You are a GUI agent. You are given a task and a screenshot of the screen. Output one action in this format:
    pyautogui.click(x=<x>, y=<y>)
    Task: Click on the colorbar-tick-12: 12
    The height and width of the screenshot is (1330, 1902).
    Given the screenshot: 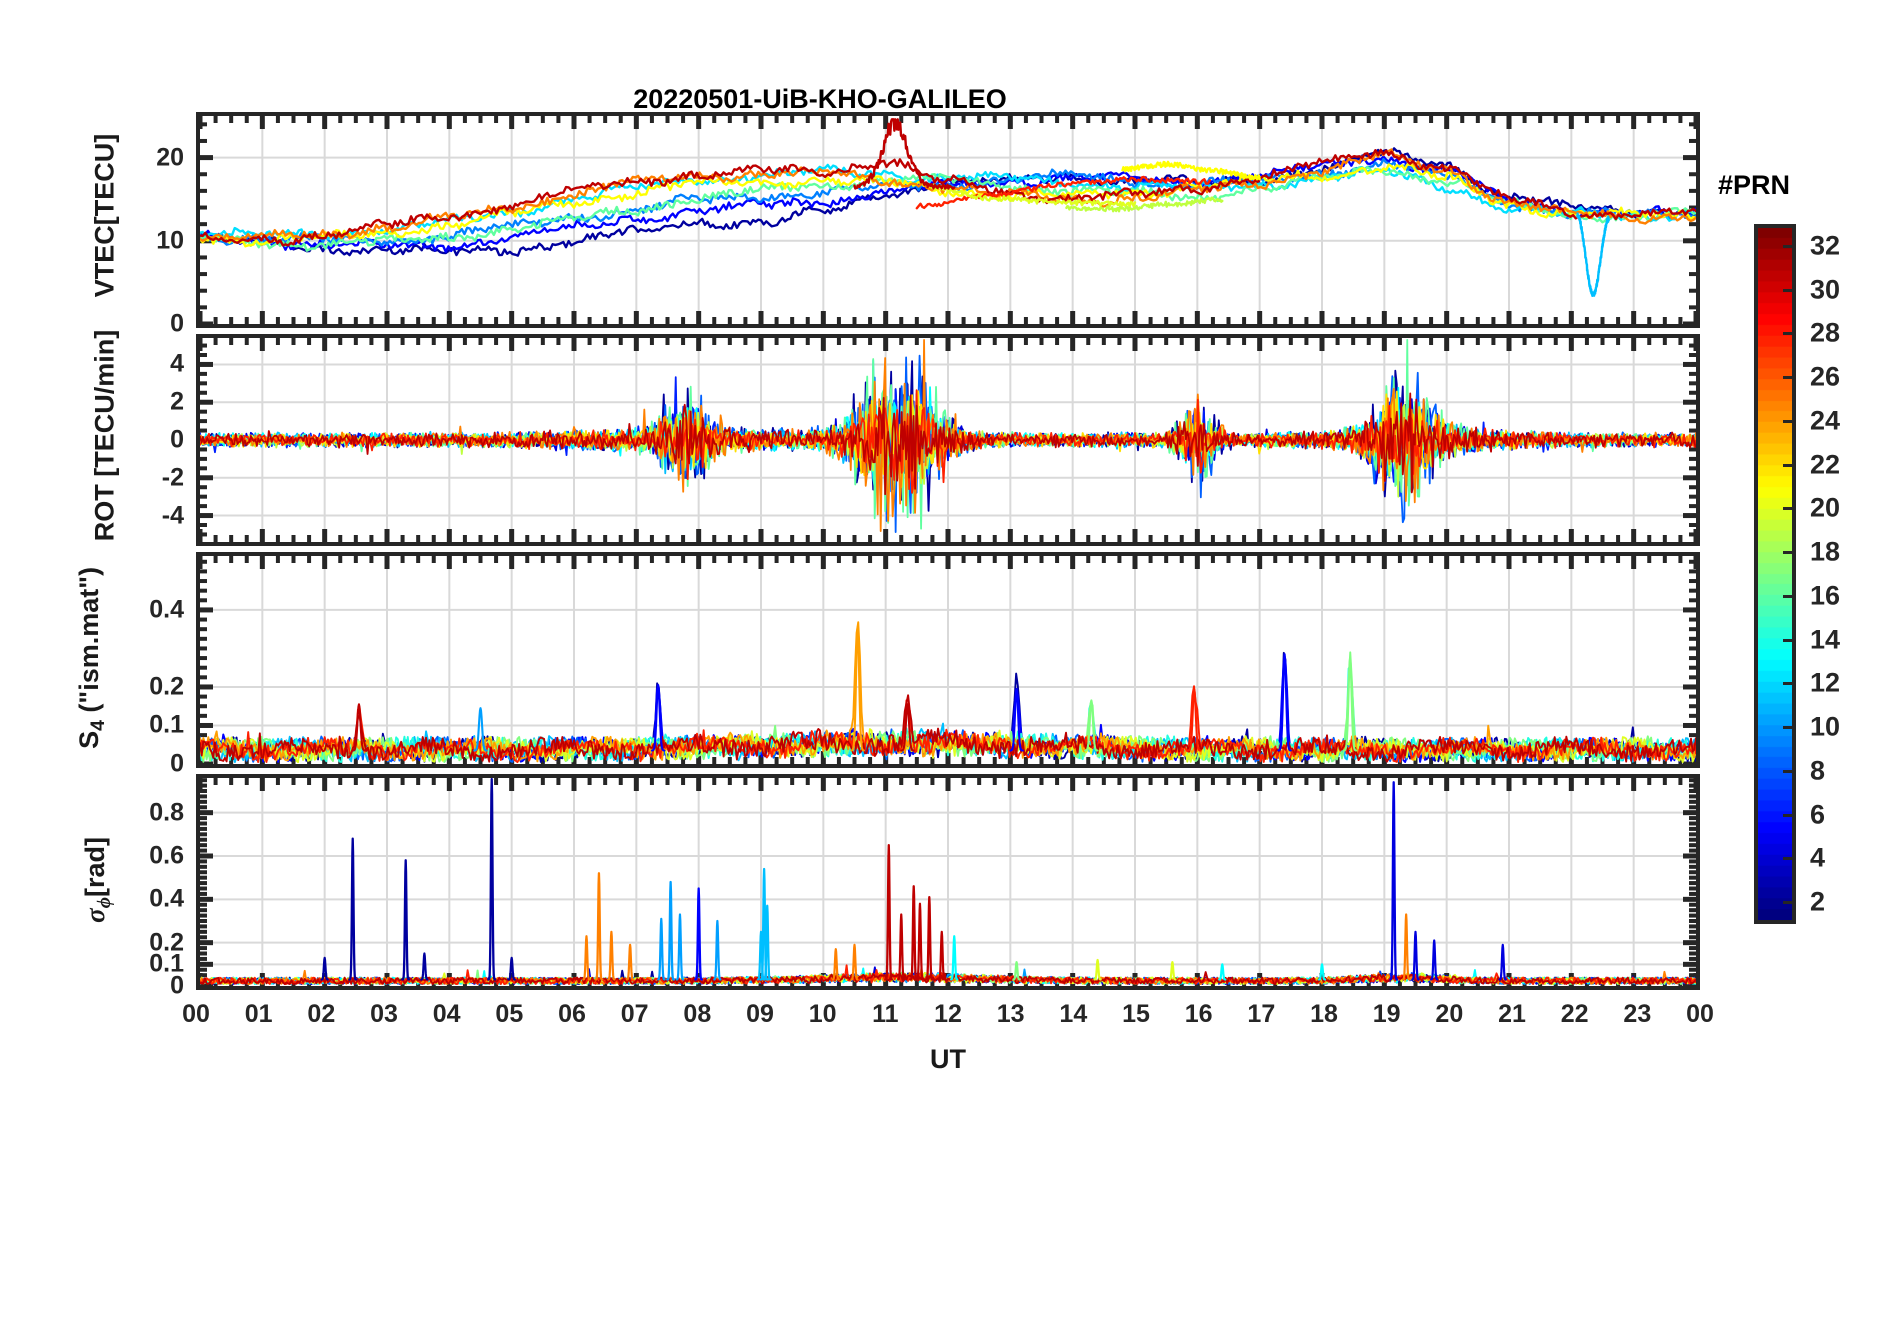 What is the action you would take?
    pyautogui.click(x=1825, y=682)
    